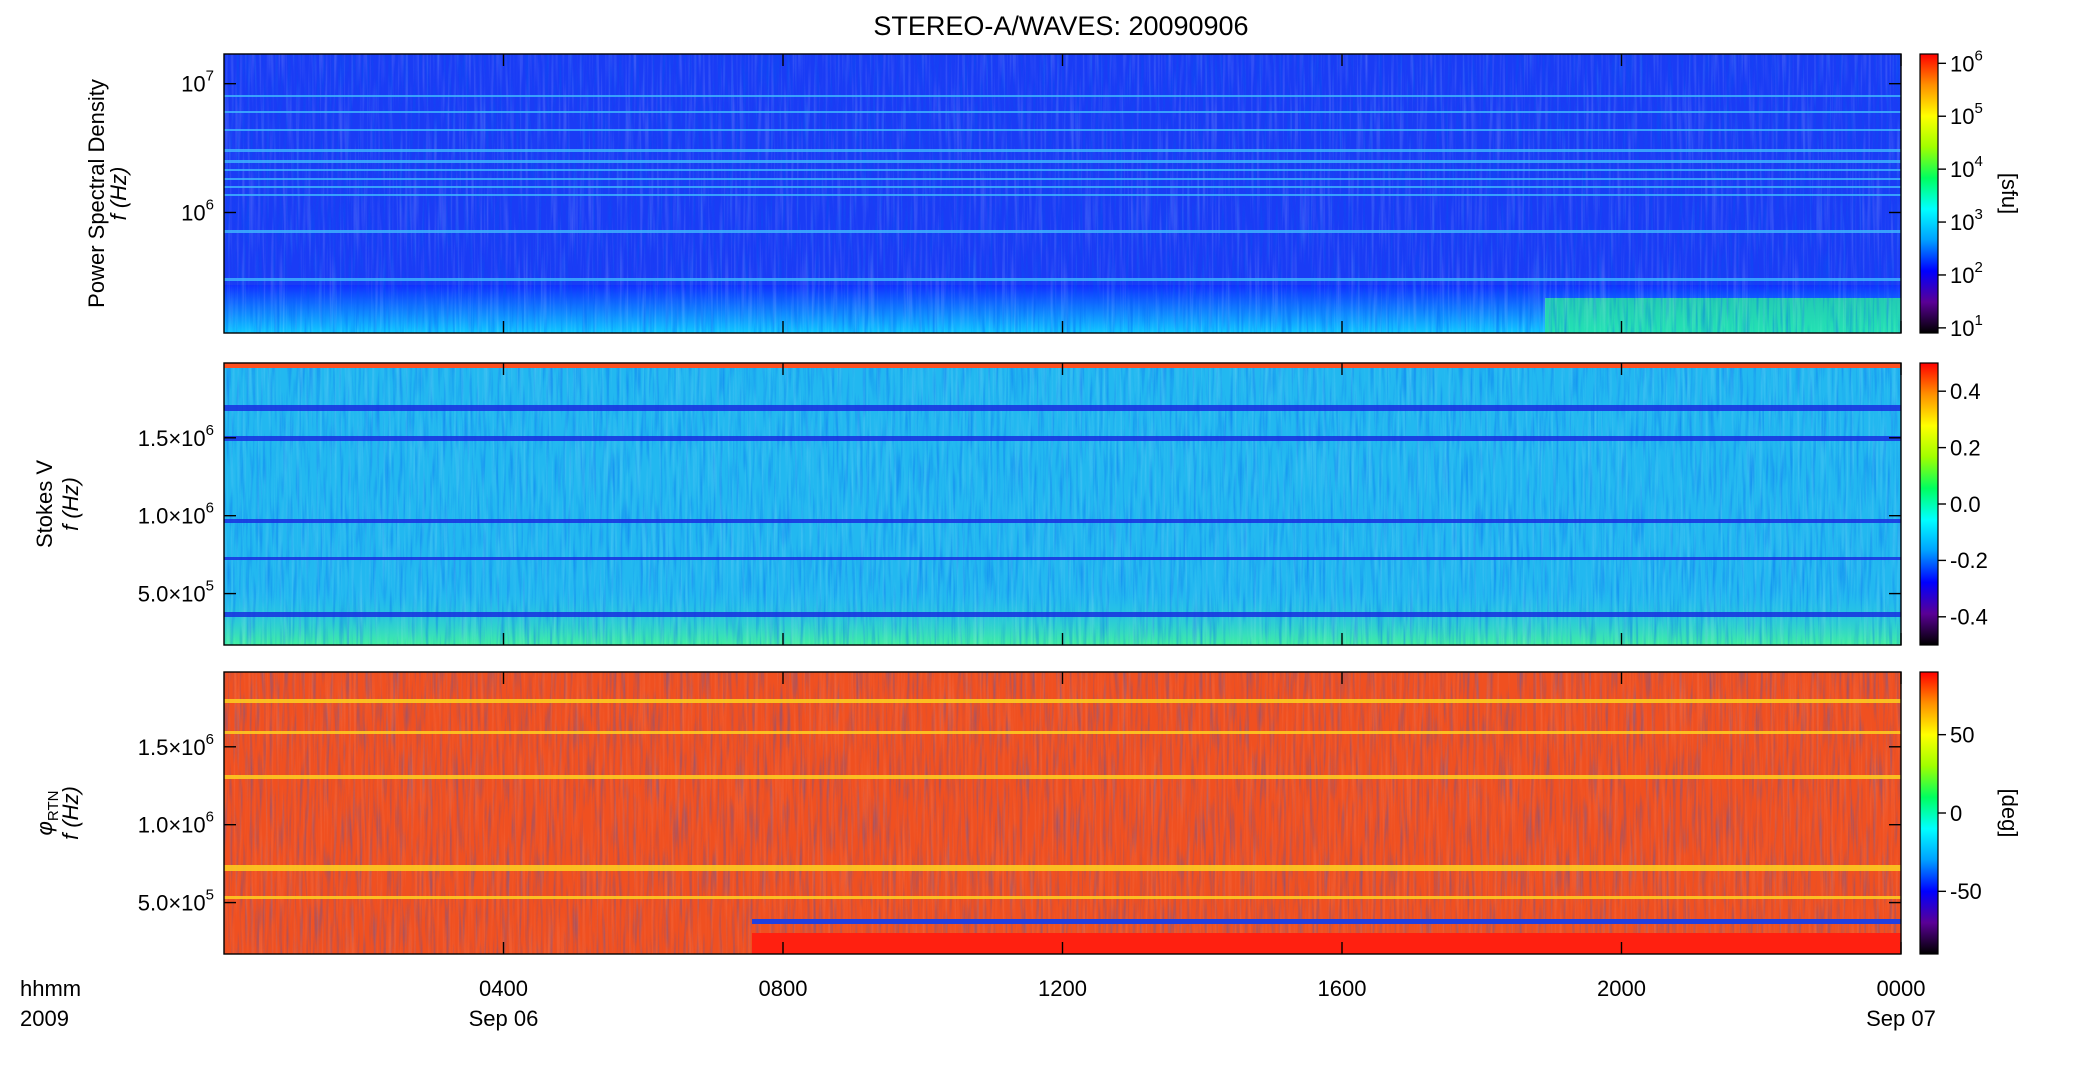 This screenshot has height=1080, width=2096. Describe the element at coordinates (1901, 988) in the screenshot. I see `x-tick-label: 0000` at that location.